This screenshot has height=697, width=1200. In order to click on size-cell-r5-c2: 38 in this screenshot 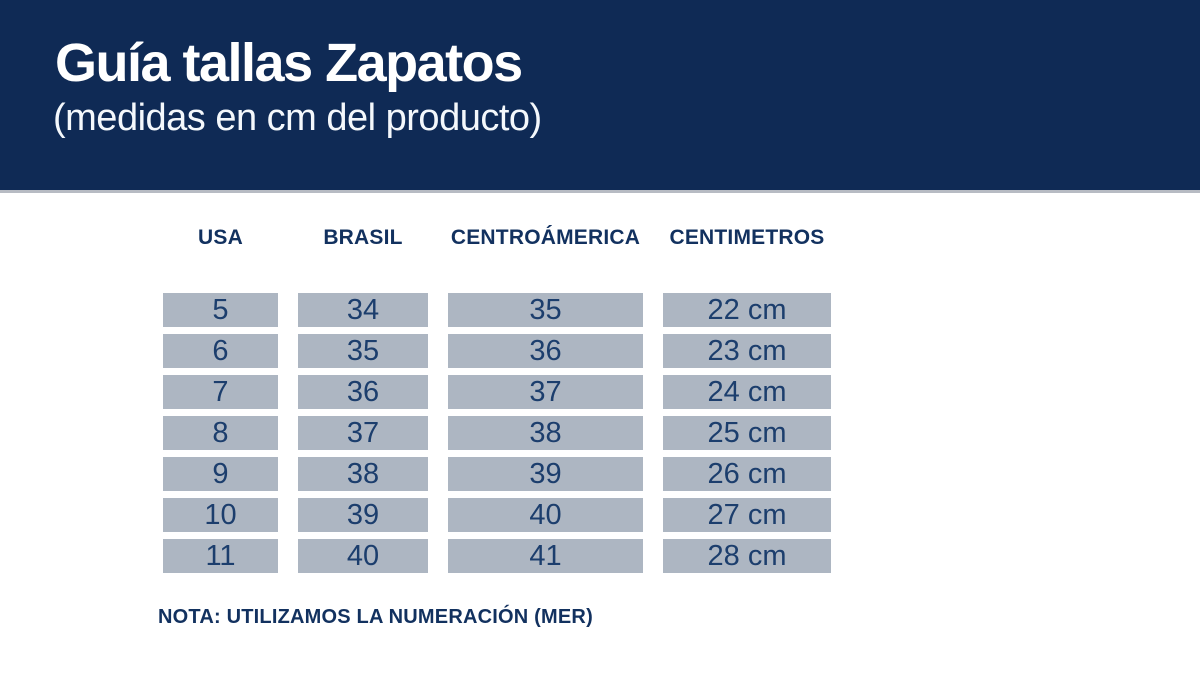, I will do `click(363, 474)`.